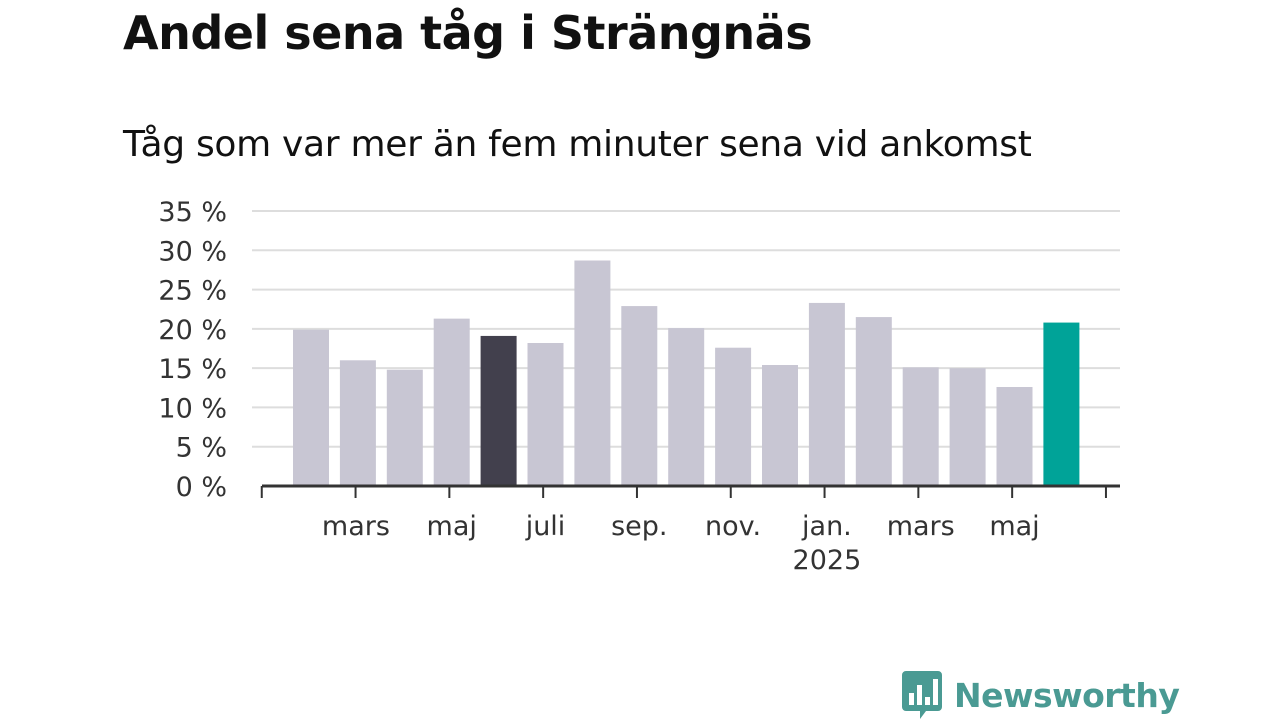 The width and height of the screenshot is (1280, 720). I want to click on y-tick-label: 0 %, so click(201, 487).